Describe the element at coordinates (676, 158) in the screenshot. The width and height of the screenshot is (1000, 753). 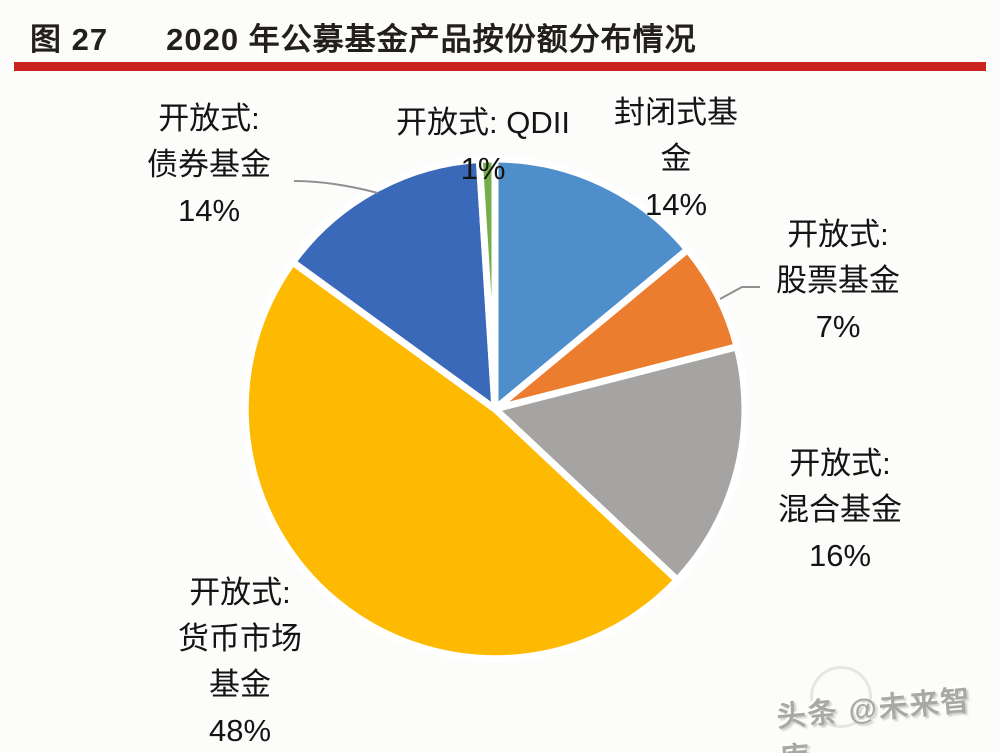
I see `label-closed-end-fund: 封闭式基 金 14%` at that location.